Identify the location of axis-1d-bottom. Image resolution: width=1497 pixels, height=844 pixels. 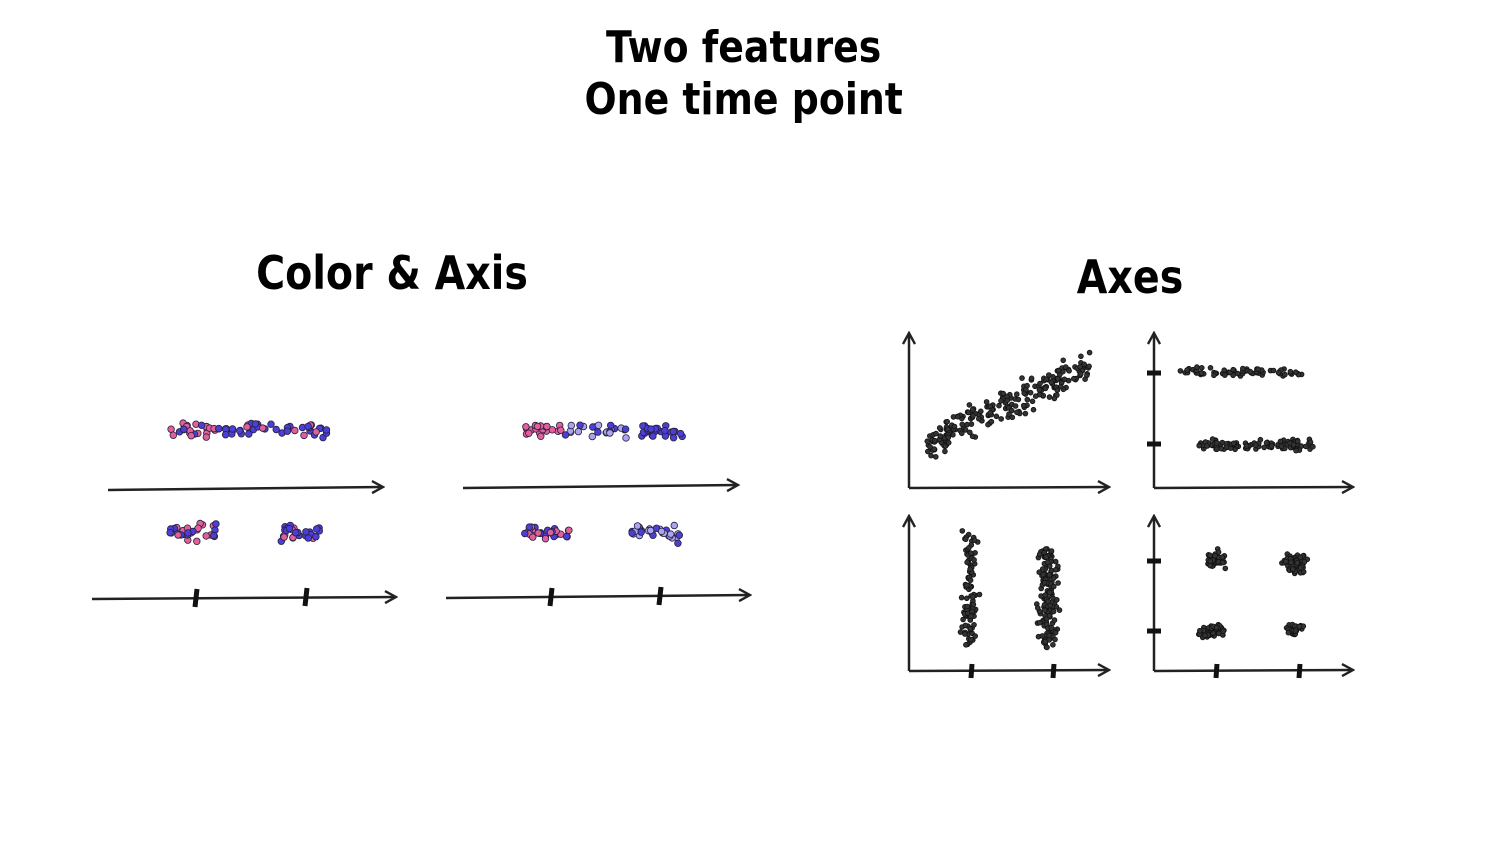
(597, 596).